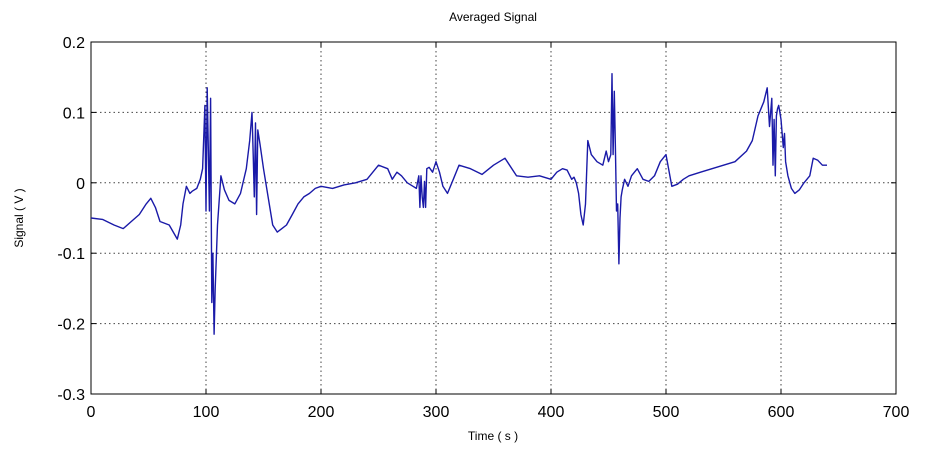 This screenshot has height=449, width=926. What do you see at coordinates (74, 43) in the screenshot?
I see `y-tick-label: 0.2` at bounding box center [74, 43].